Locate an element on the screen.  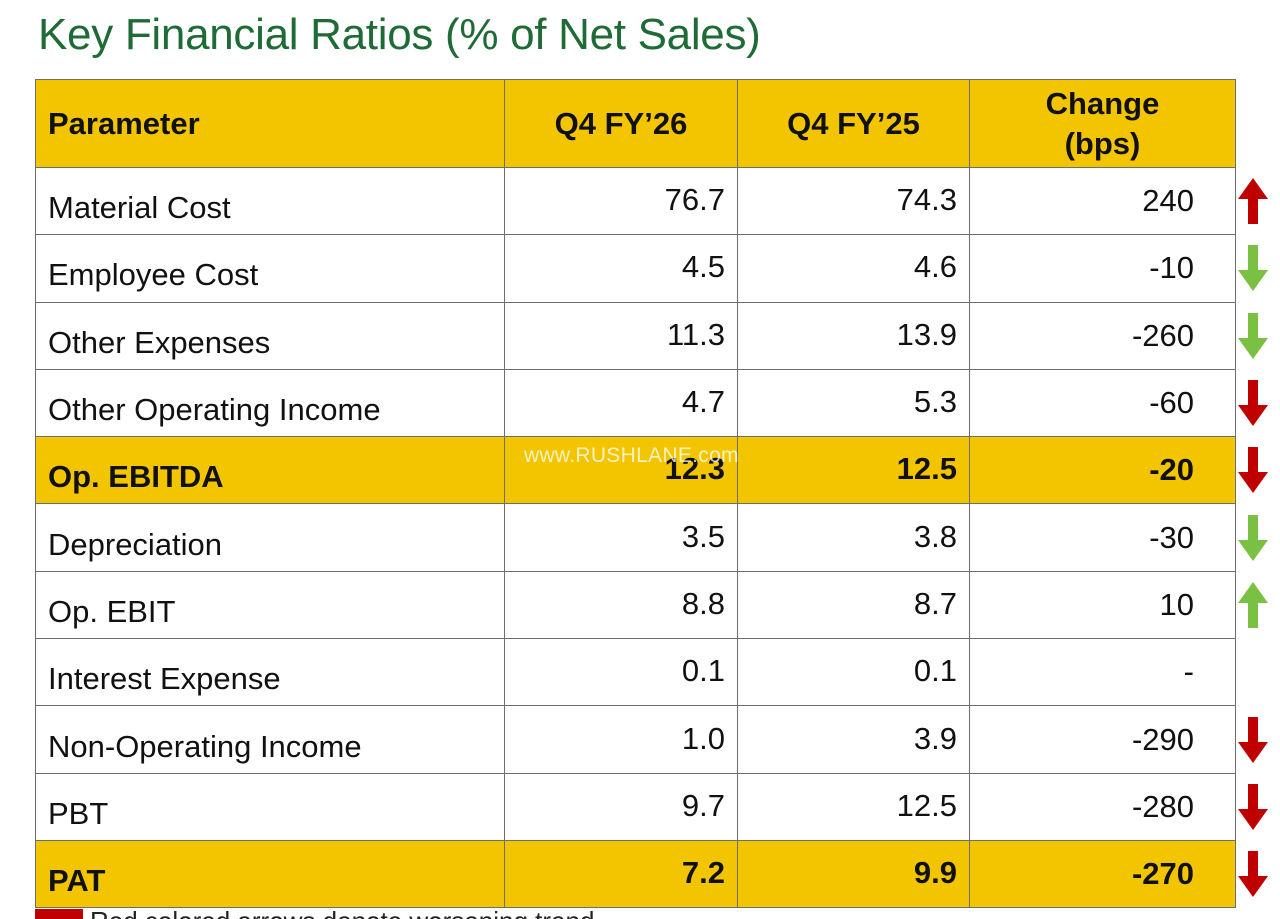
cell-parameter: Employee Cost is located at coordinates (270, 268).